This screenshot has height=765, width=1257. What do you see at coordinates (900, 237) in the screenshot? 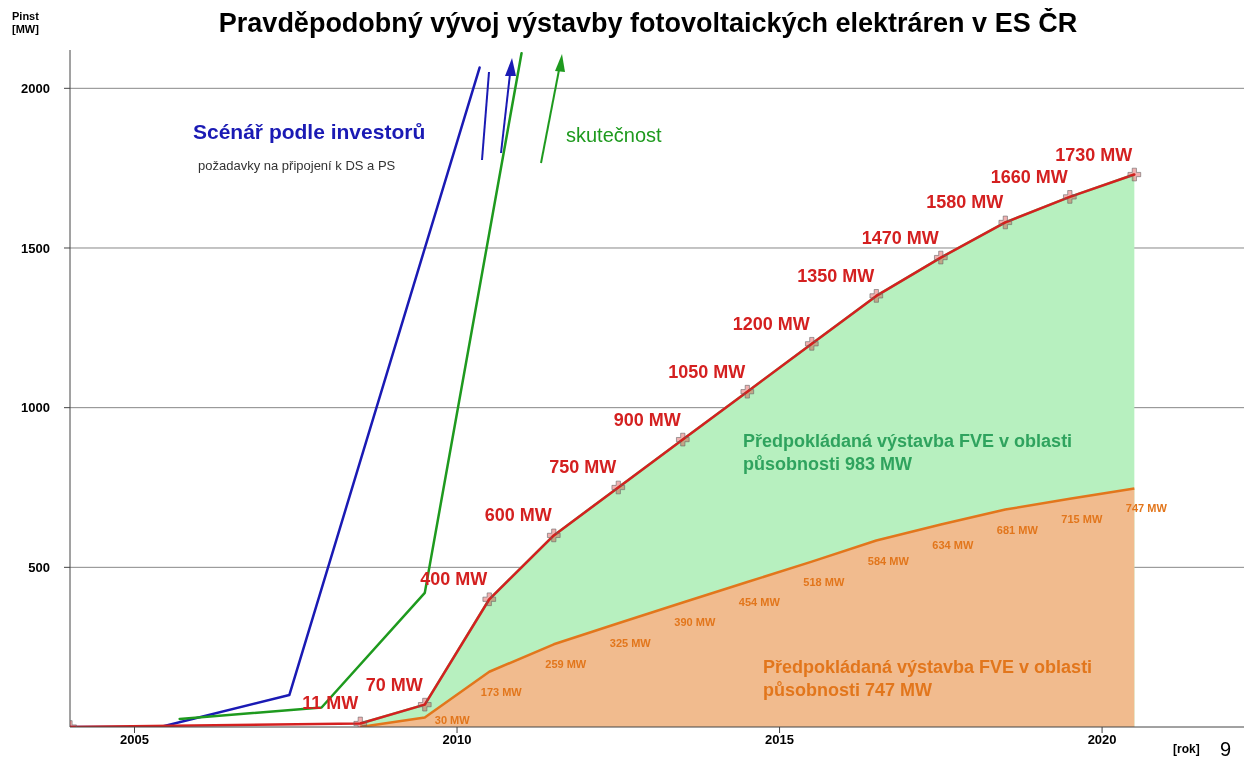
I see `data-label: 1470 MW` at bounding box center [900, 237].